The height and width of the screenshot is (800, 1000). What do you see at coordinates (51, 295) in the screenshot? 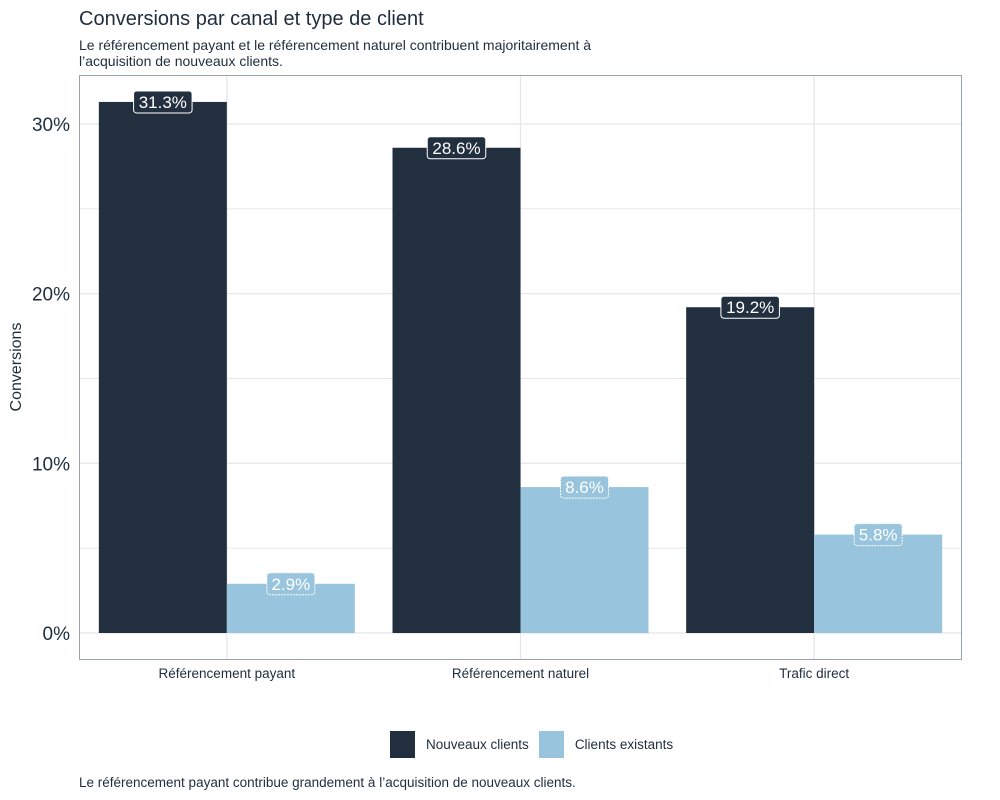
I see `y-tick-label: 20%` at bounding box center [51, 295].